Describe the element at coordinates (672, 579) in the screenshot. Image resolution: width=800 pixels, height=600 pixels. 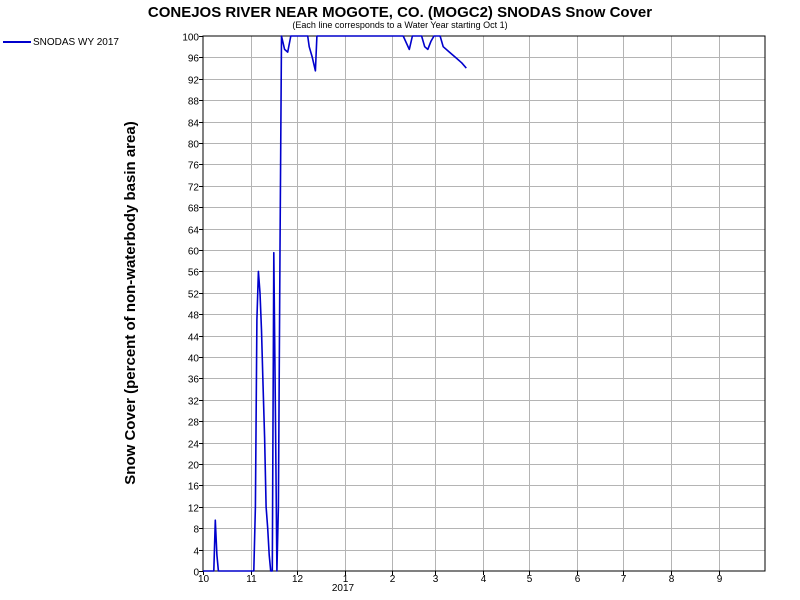
I see `x-tick-label: 8` at that location.